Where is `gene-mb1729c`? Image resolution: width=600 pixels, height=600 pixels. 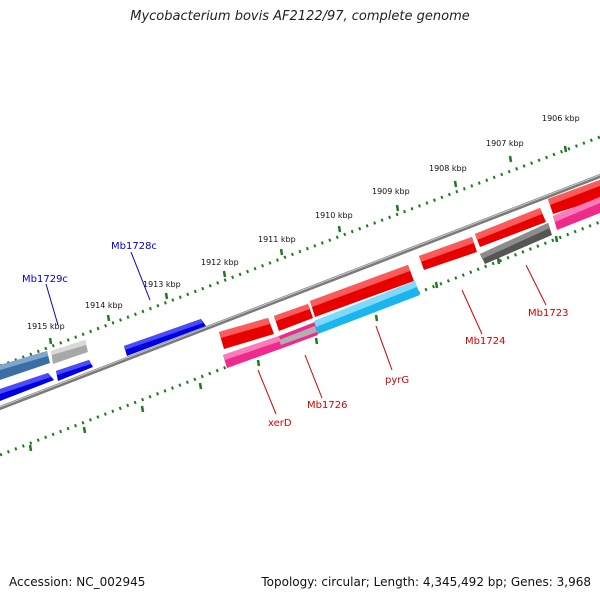 gene-mb1729c is located at coordinates (74, 370).